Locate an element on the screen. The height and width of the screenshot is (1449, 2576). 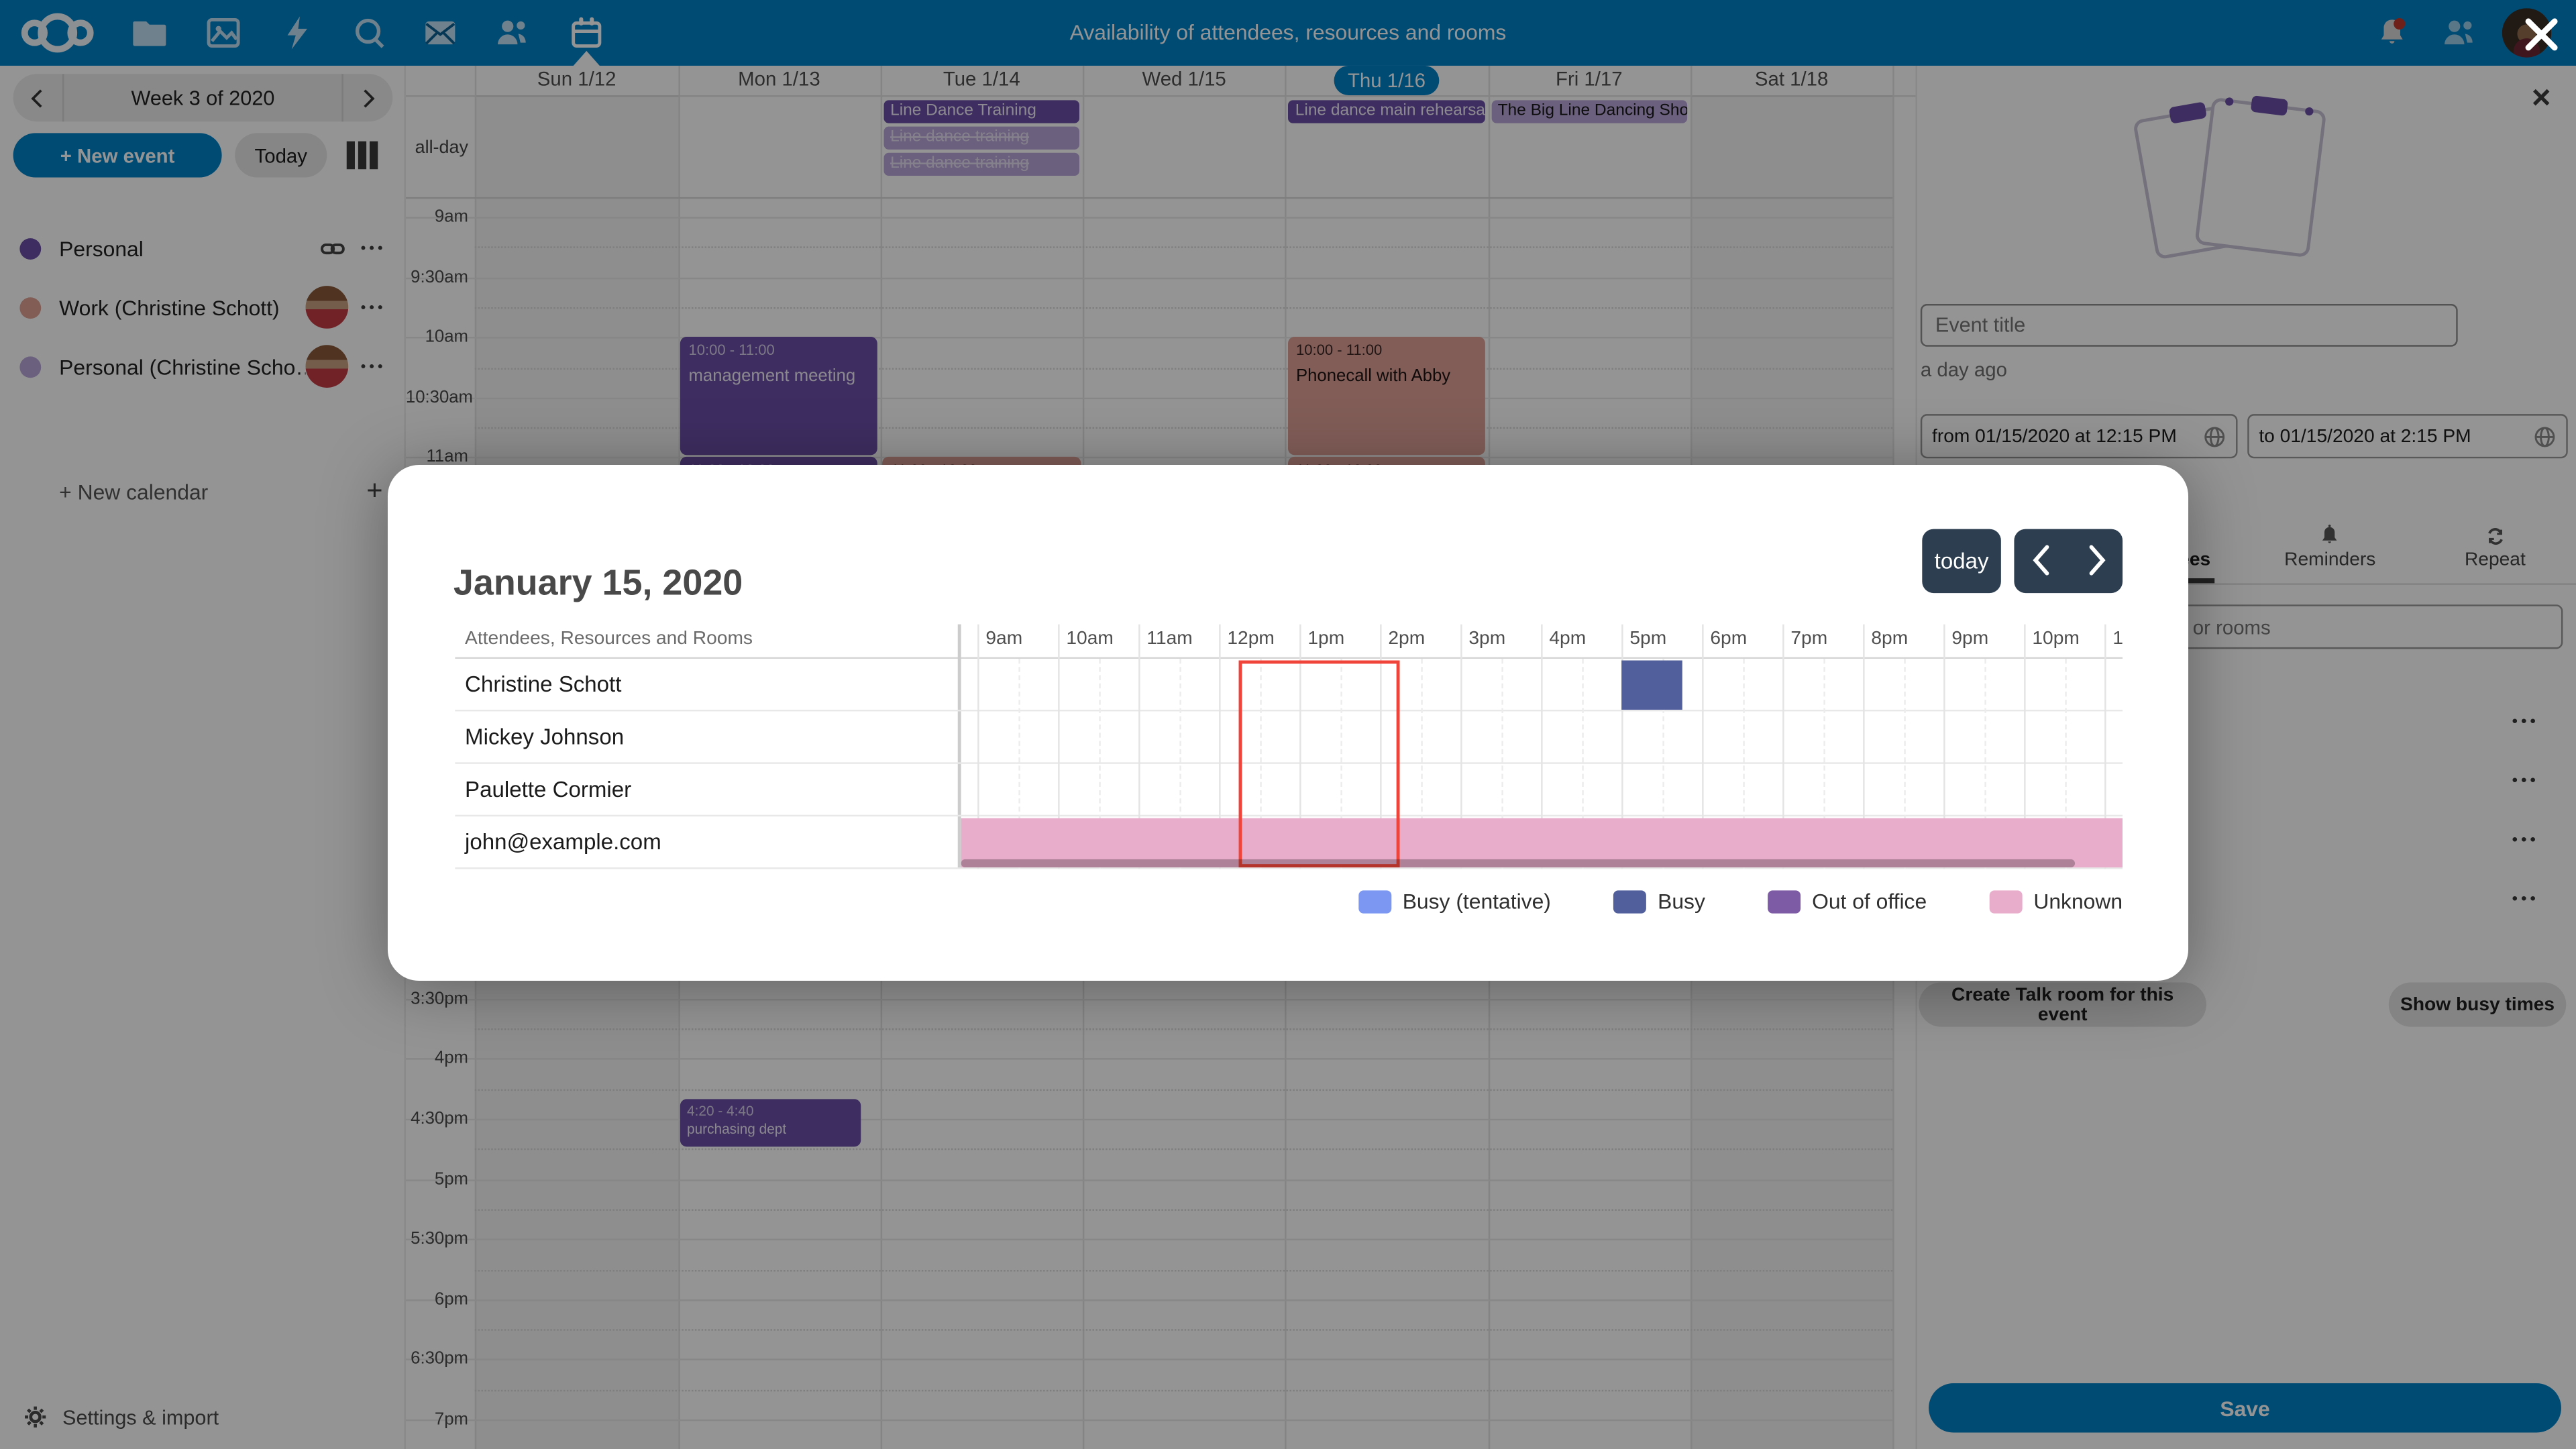
mail-icon is located at coordinates (440, 33).